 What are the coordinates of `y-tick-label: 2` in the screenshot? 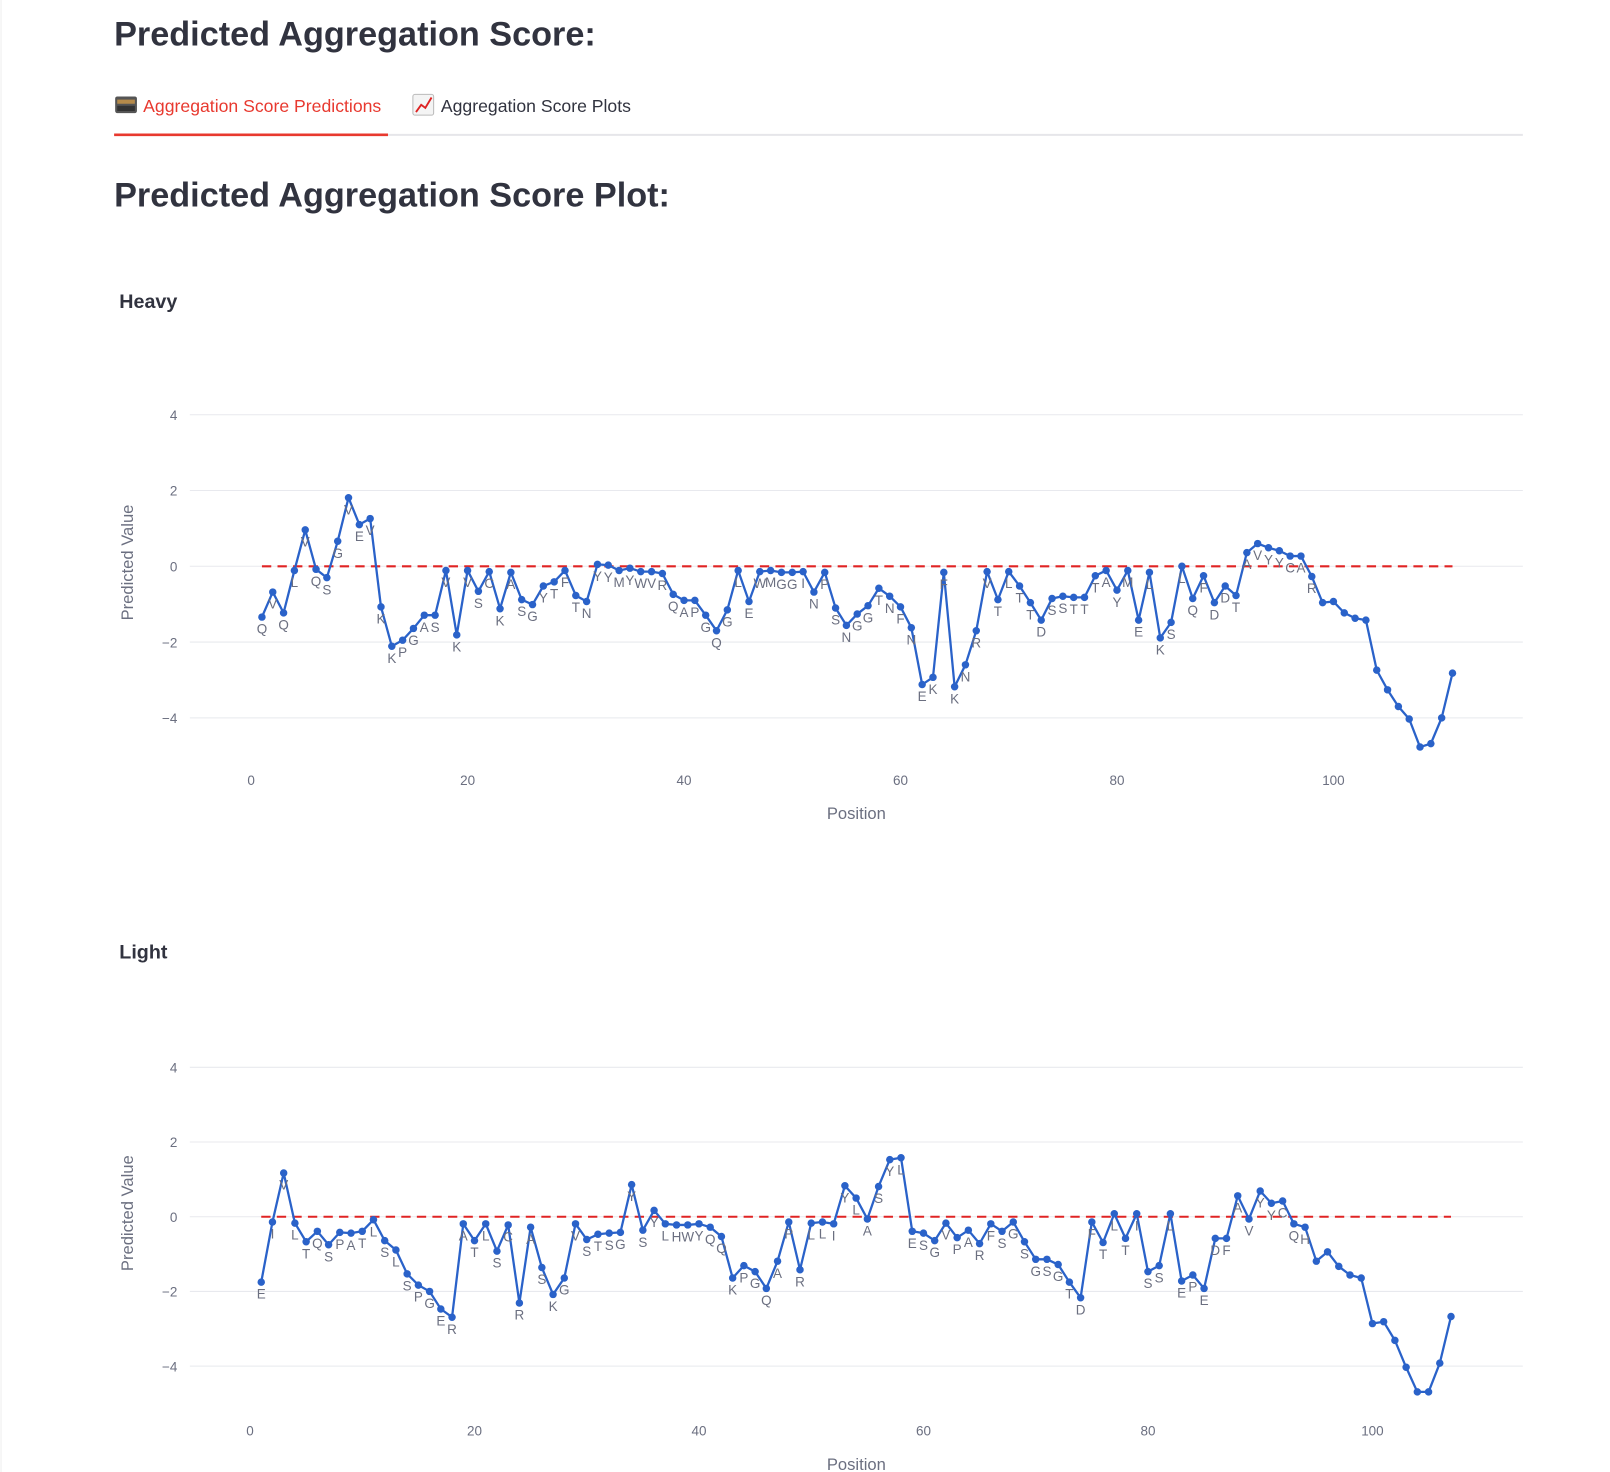 It's located at (174, 491).